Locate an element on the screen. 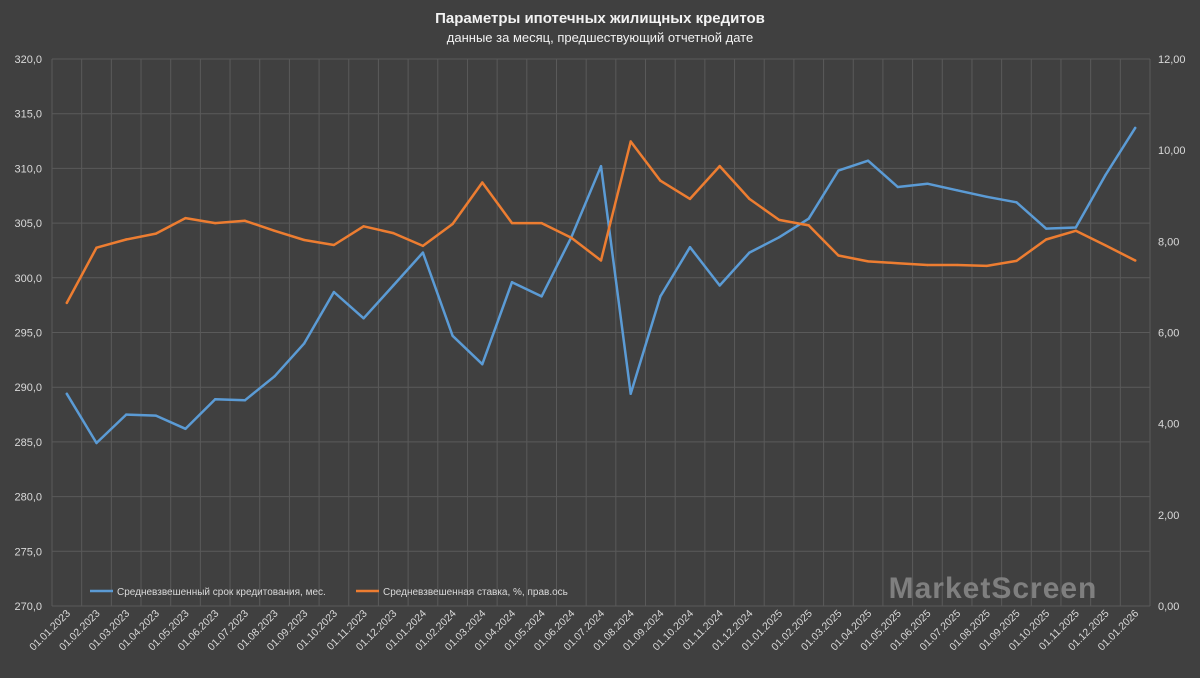  y-left-tick-label: 315,0 is located at coordinates (28, 115).